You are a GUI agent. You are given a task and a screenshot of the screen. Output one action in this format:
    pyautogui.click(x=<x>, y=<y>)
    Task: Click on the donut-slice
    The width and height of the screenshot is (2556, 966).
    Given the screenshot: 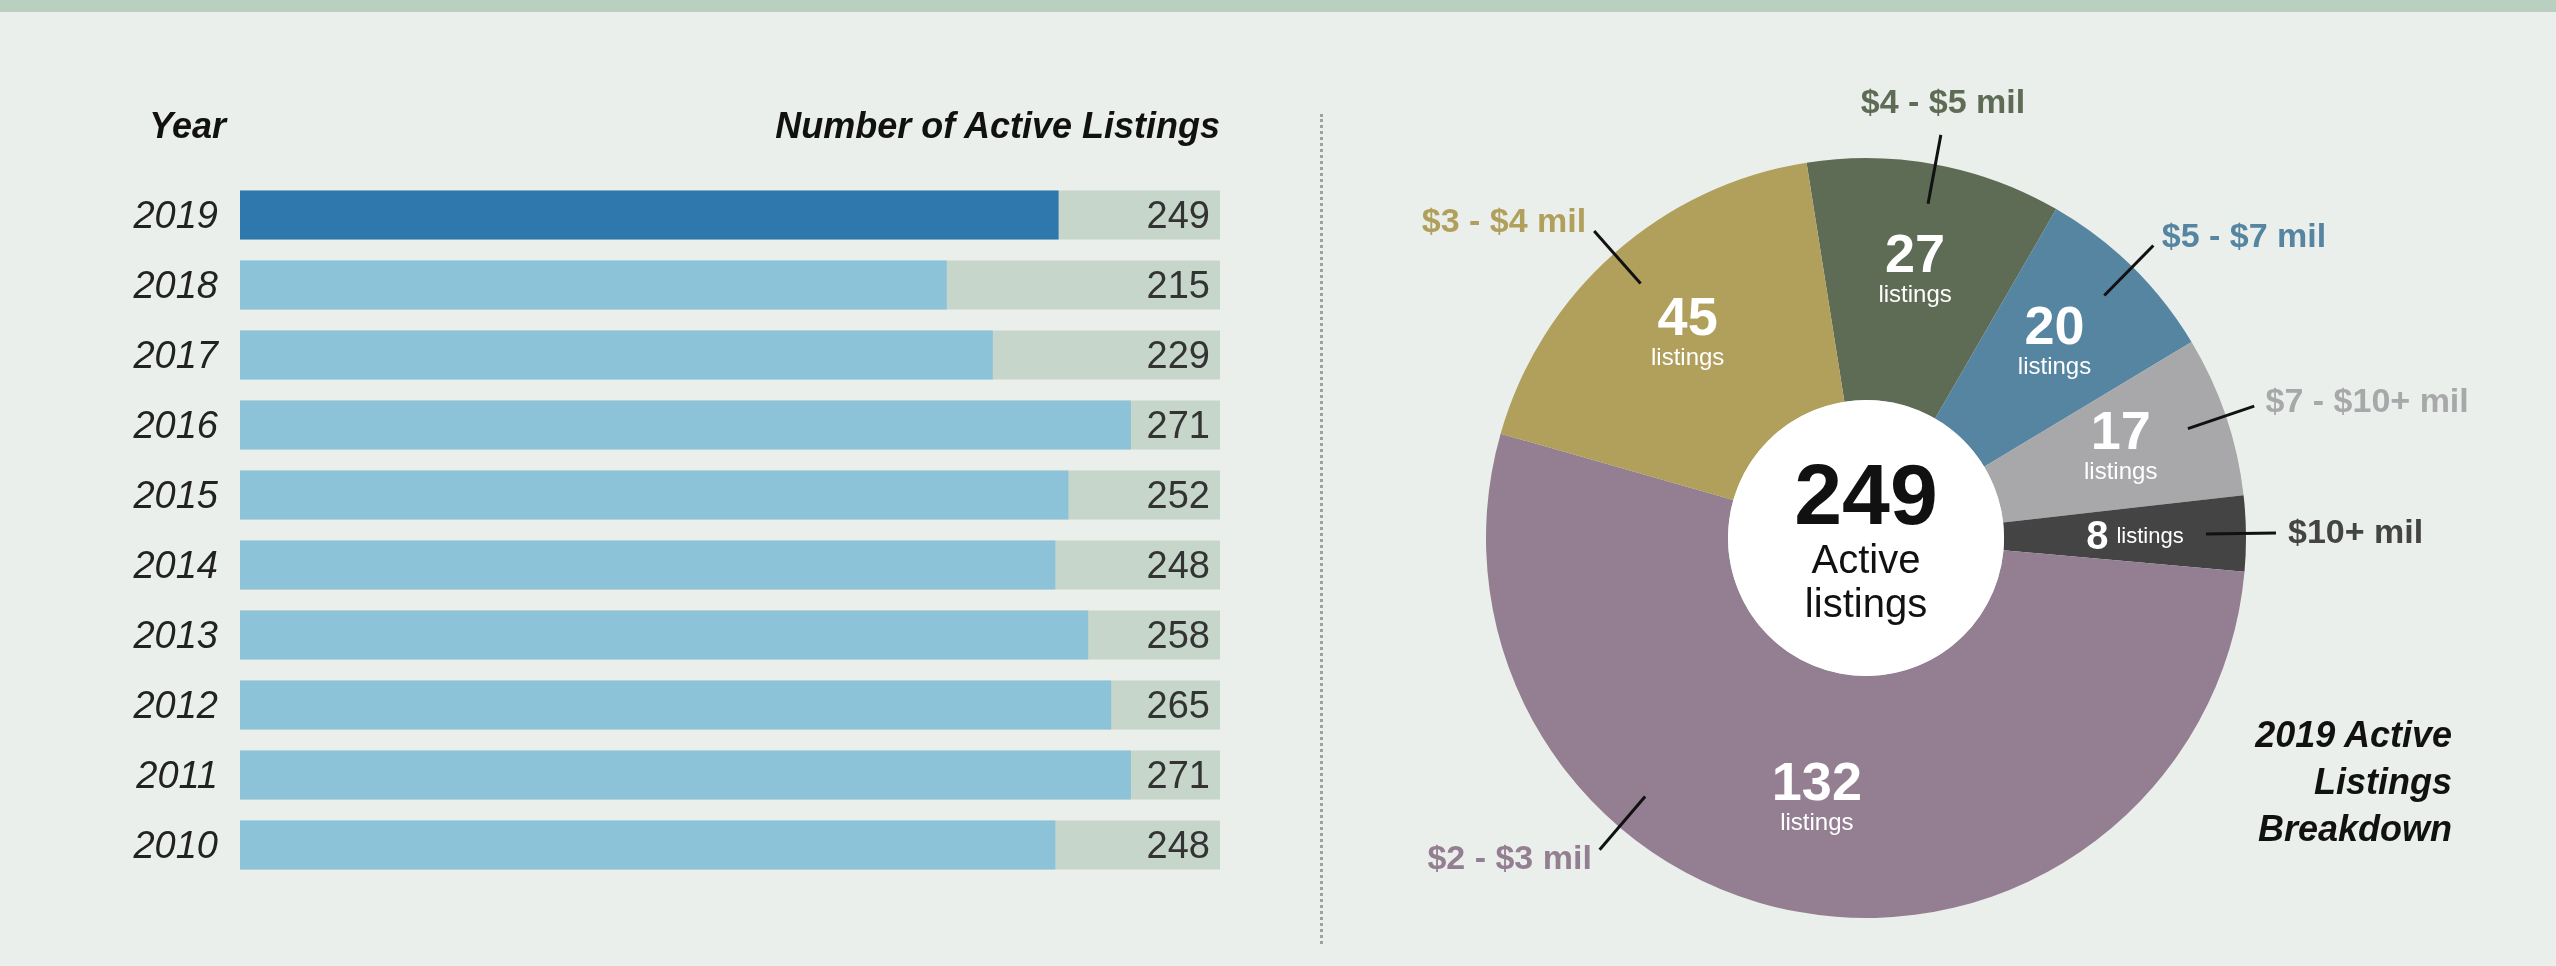 What is the action you would take?
    pyautogui.click(x=2124, y=533)
    